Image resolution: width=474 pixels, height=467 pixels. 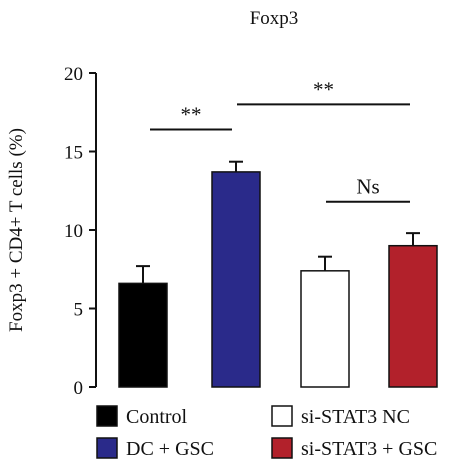 I want to click on legend-label-2: si-STAT3 NC, so click(x=355, y=417).